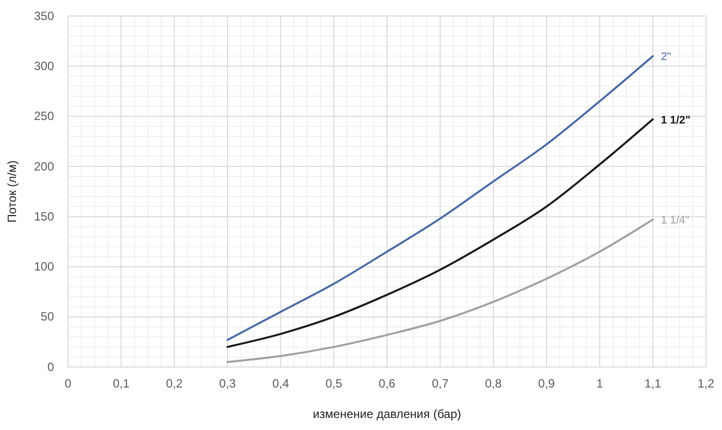  I want to click on y-tick-label: 100, so click(44, 267).